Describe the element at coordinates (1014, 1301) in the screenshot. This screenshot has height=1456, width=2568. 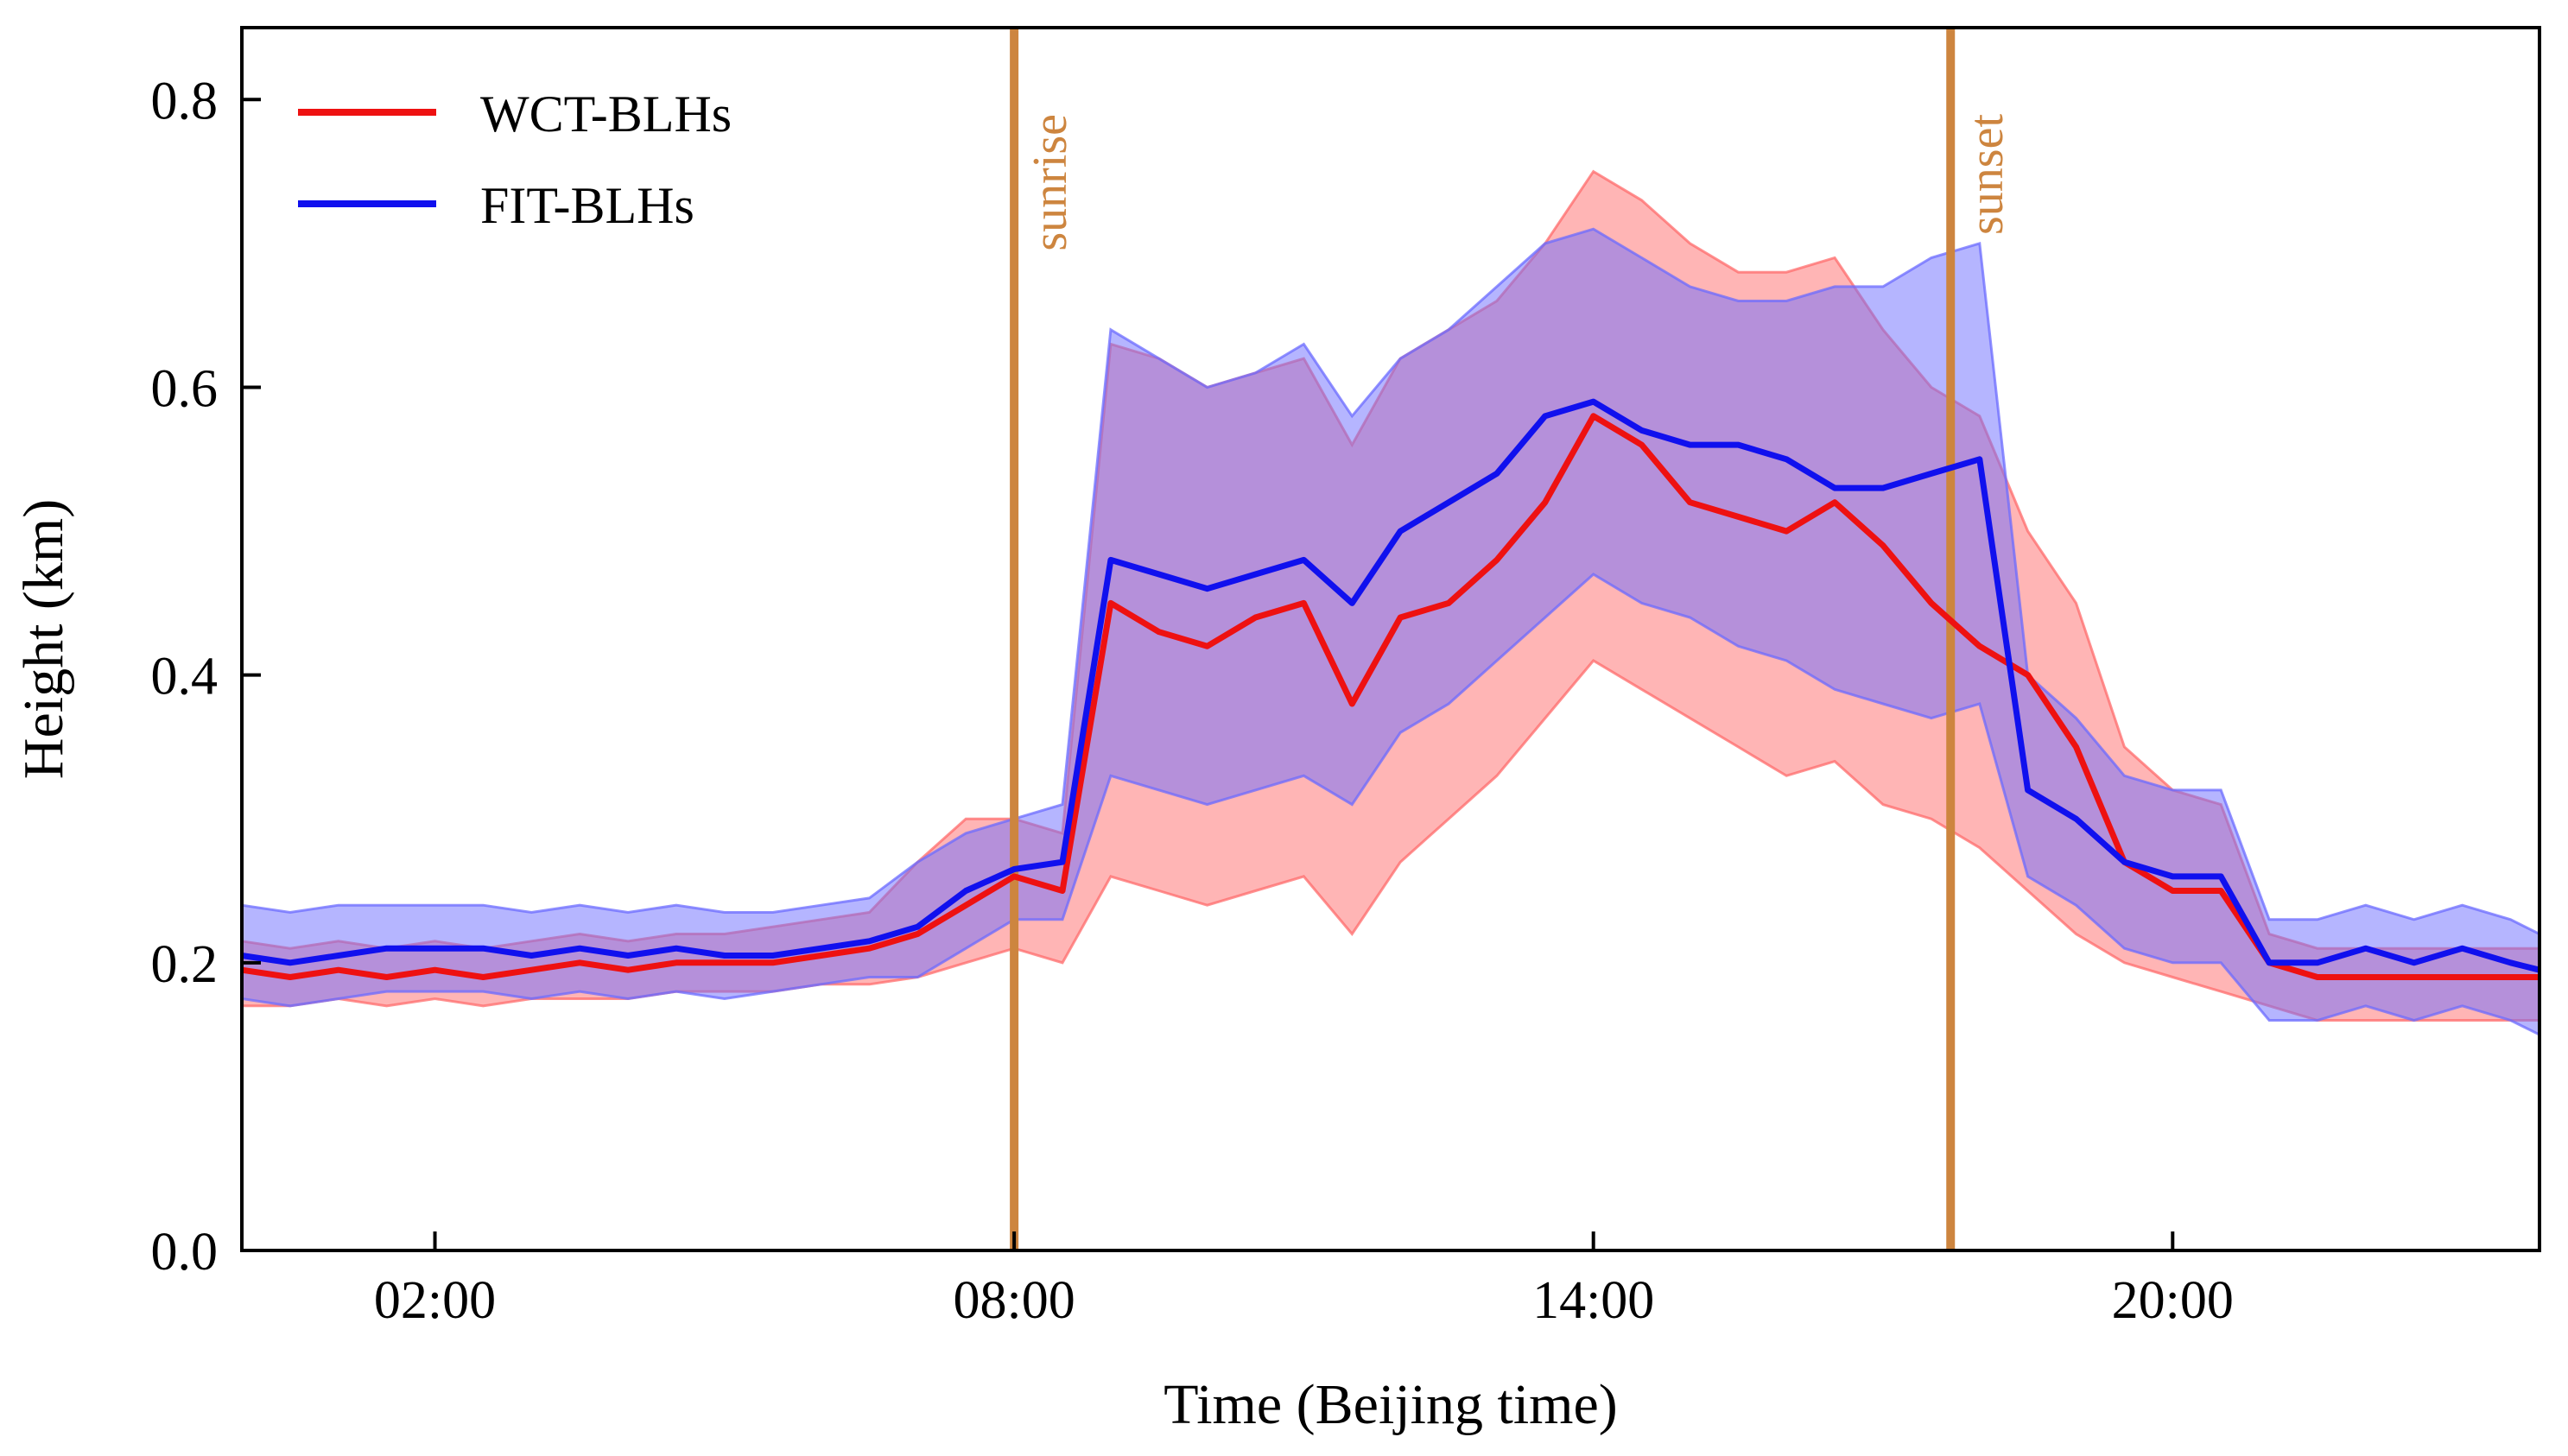
I see `x-tick-label: 08:00` at that location.